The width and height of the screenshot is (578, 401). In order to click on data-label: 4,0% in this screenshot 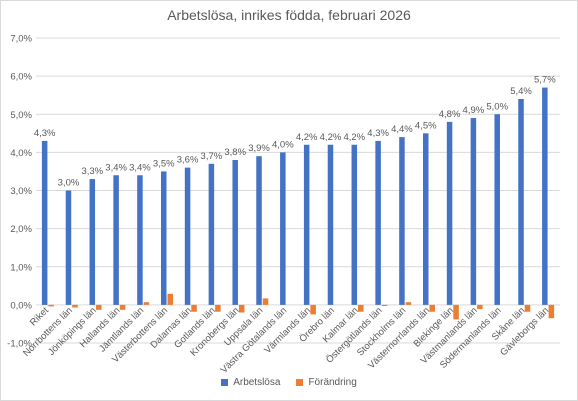, I will do `click(283, 144)`.